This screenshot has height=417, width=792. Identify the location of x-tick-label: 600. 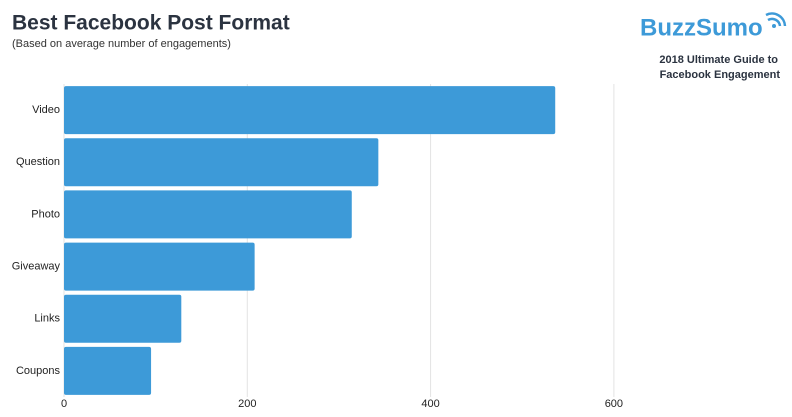
(614, 404).